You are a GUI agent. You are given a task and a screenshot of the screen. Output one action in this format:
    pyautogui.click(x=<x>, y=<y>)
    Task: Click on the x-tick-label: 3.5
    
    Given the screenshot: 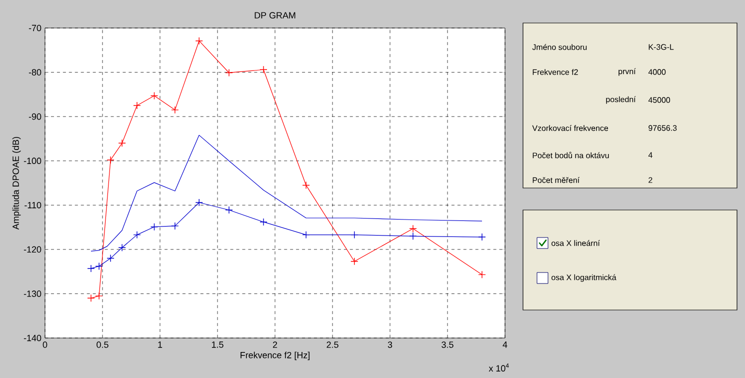 What is the action you would take?
    pyautogui.click(x=448, y=345)
    